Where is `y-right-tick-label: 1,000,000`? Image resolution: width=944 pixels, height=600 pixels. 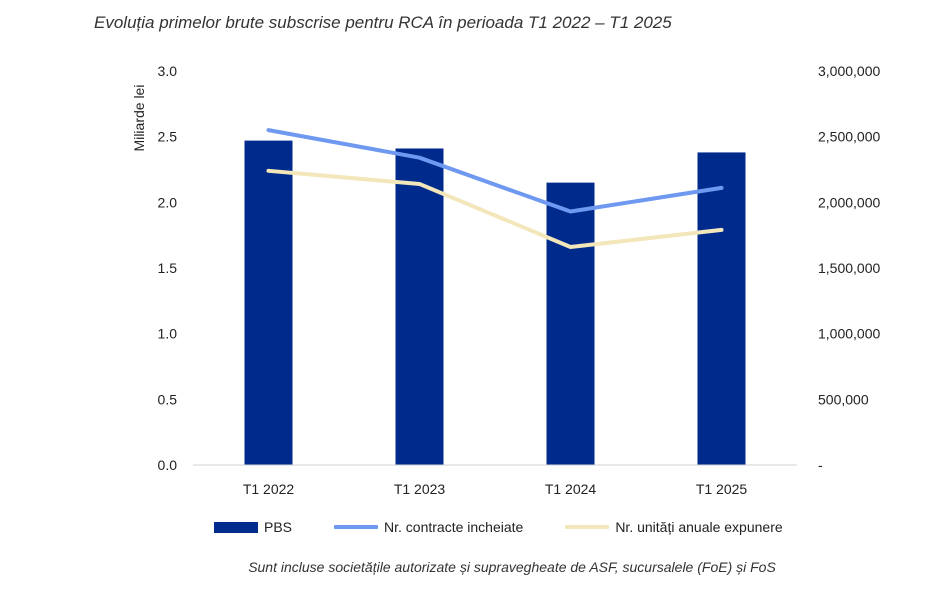 y-right-tick-label: 1,000,000 is located at coordinates (849, 334).